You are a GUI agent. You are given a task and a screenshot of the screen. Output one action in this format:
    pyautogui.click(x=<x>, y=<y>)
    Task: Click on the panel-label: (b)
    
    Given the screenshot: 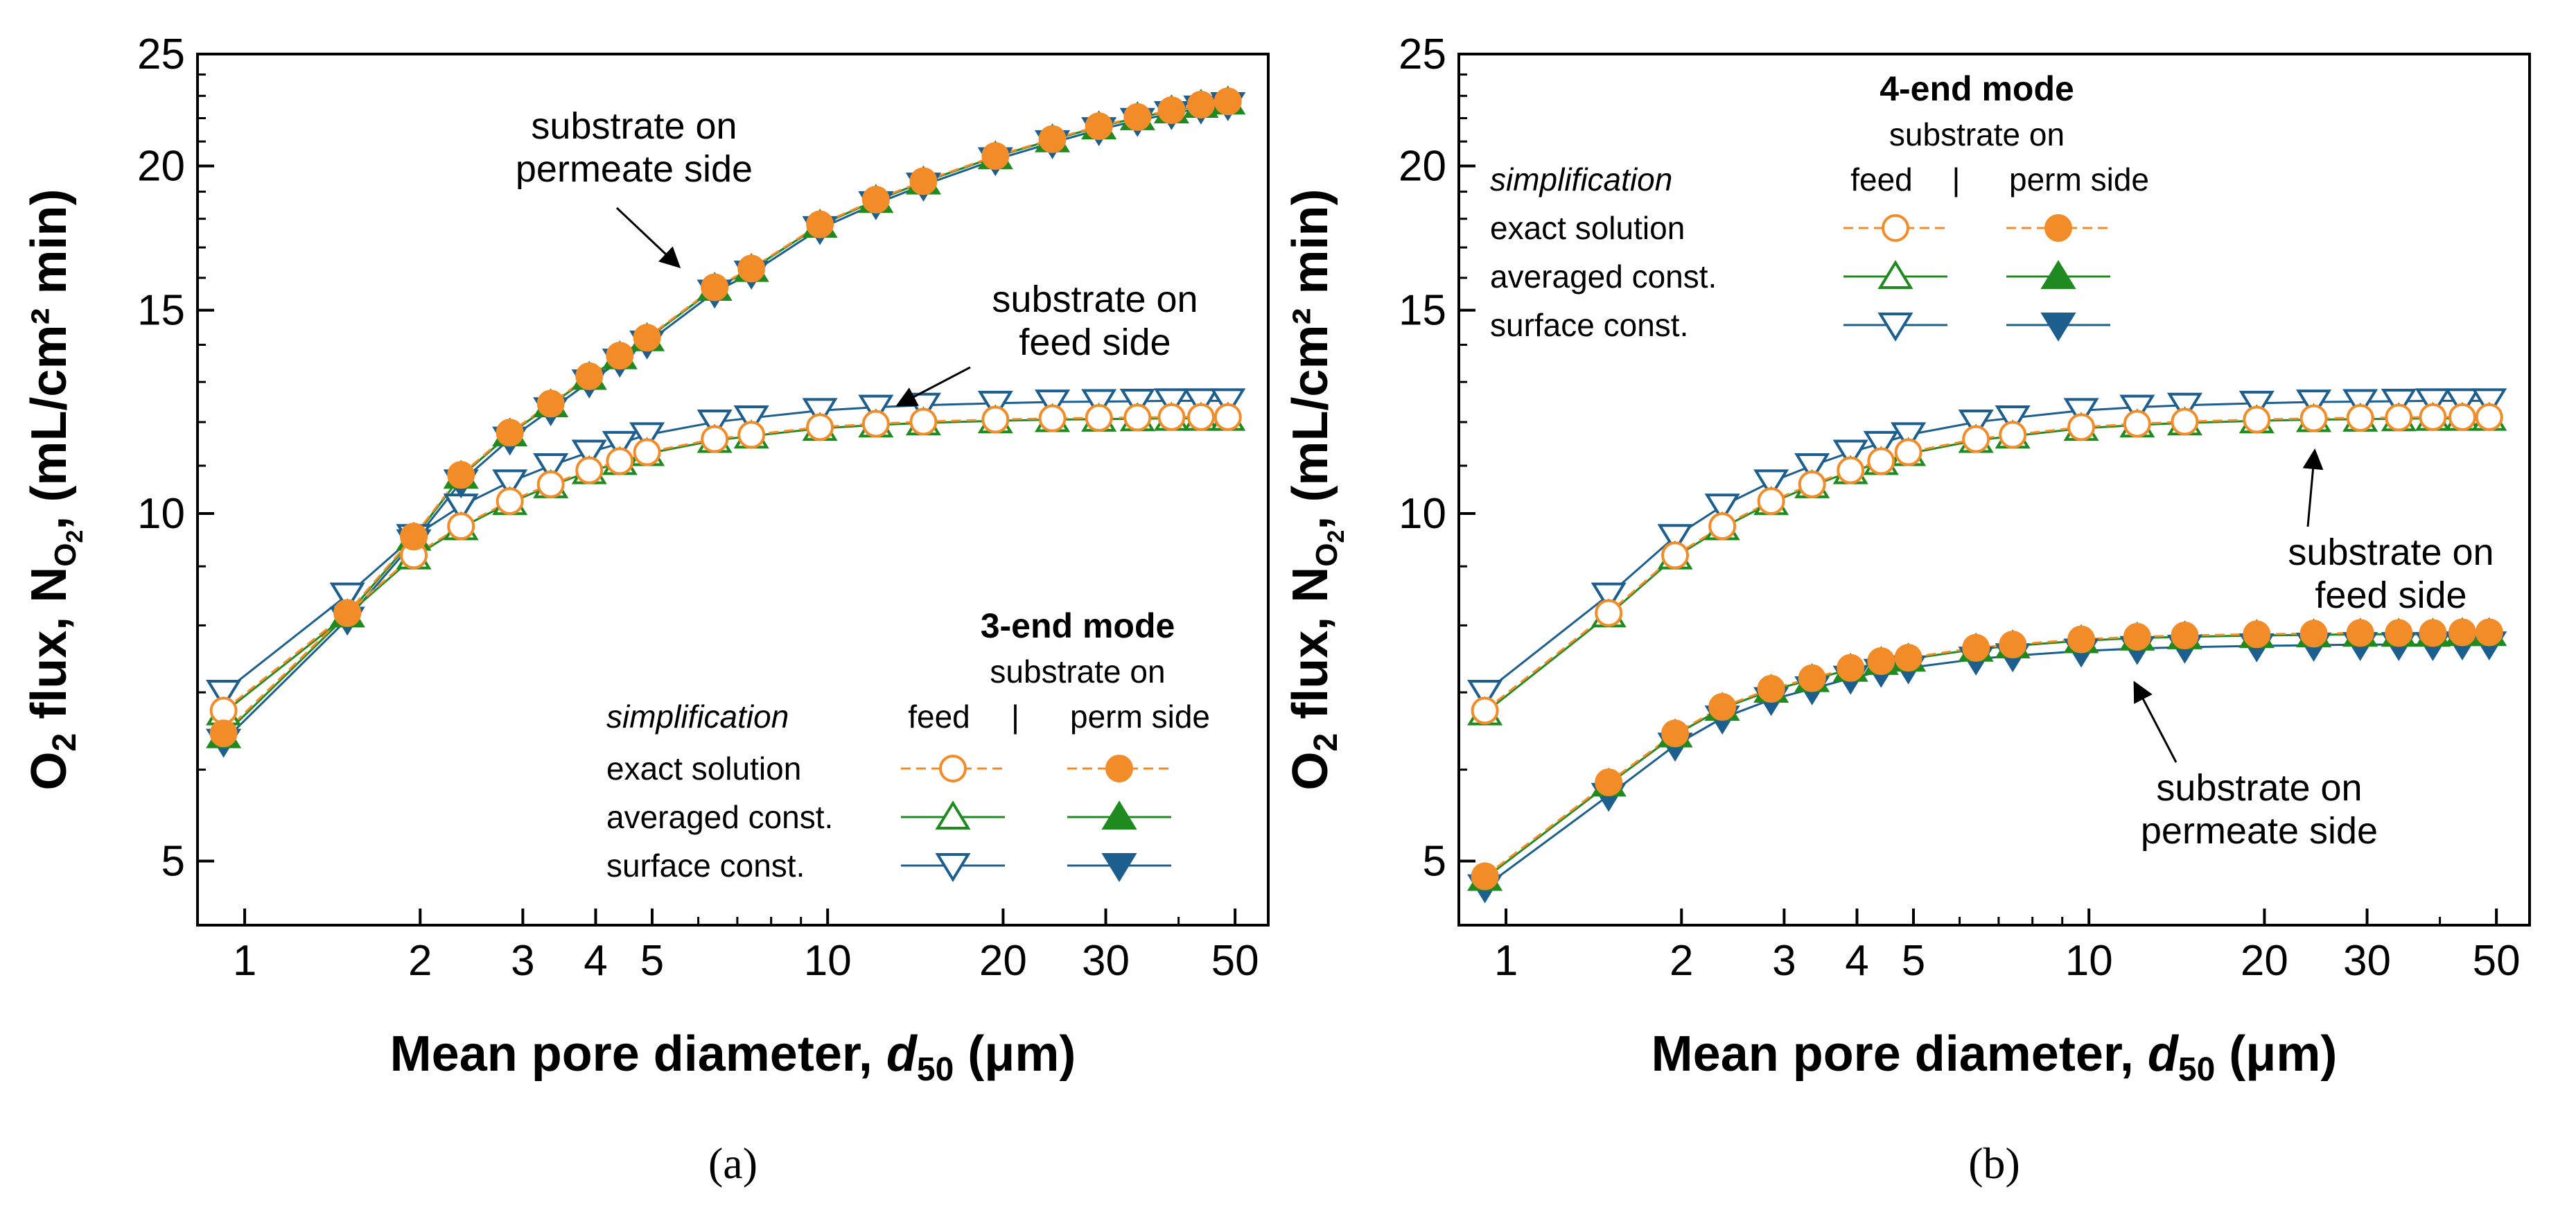 What is the action you would take?
    pyautogui.click(x=1994, y=1163)
    